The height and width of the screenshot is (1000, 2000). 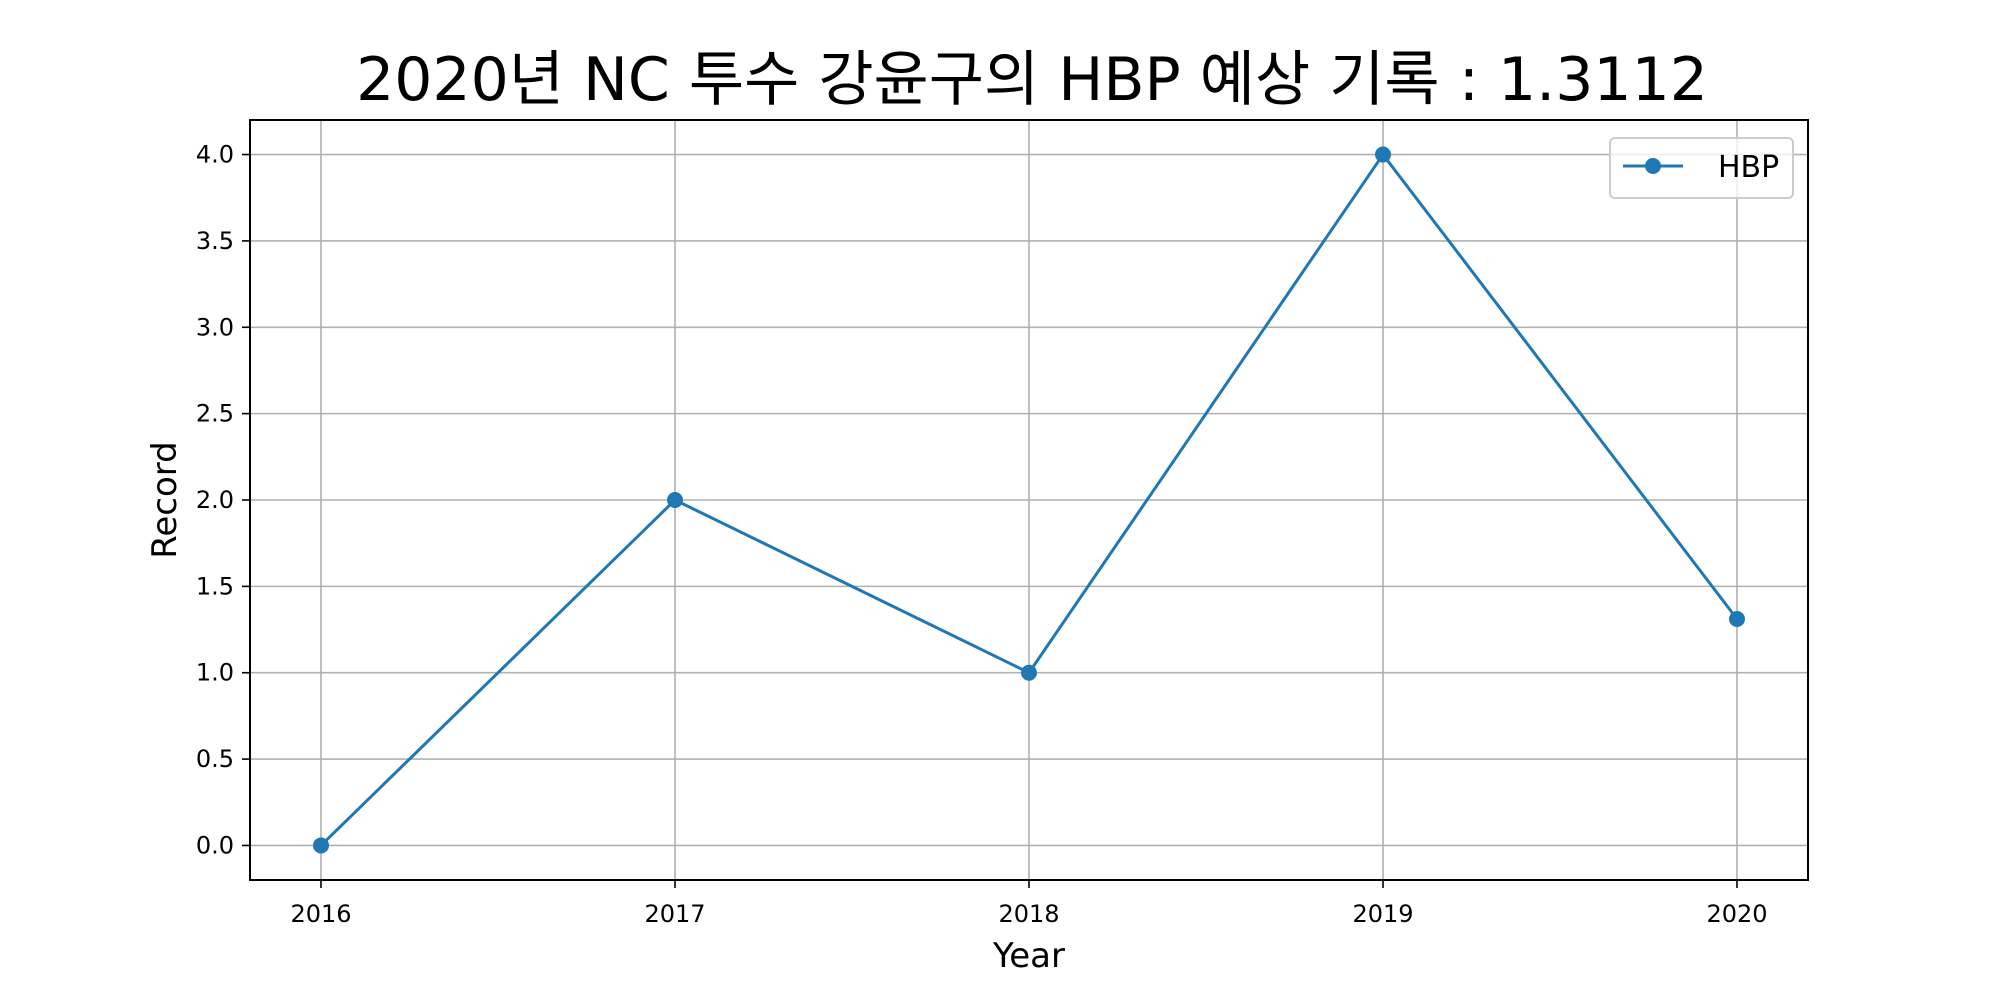 I want to click on legend-box, so click(x=1701, y=168).